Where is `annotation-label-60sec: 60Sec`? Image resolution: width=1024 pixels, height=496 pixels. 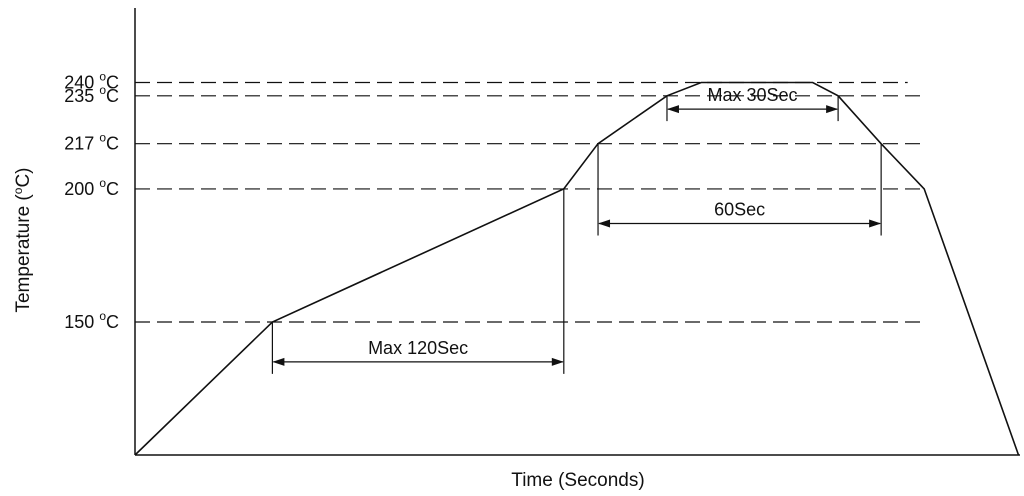
annotation-label-60sec: 60Sec is located at coordinates (739, 210).